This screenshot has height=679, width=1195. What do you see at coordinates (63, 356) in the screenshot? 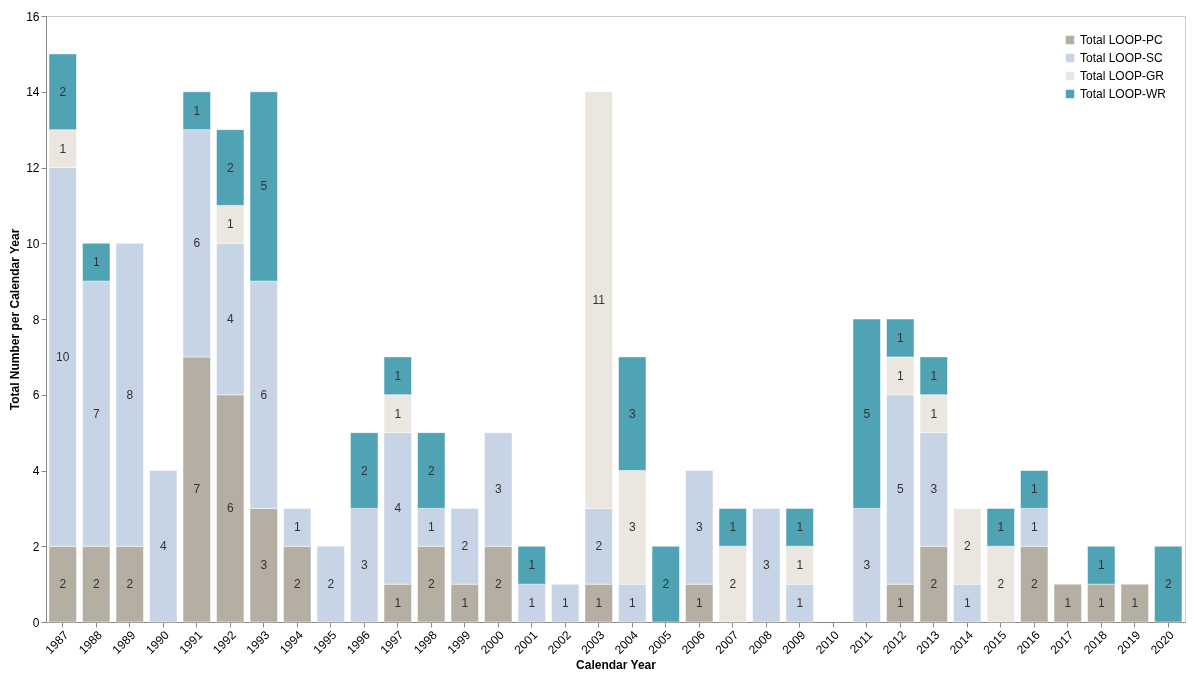
I see `data-label: 10` at bounding box center [63, 356].